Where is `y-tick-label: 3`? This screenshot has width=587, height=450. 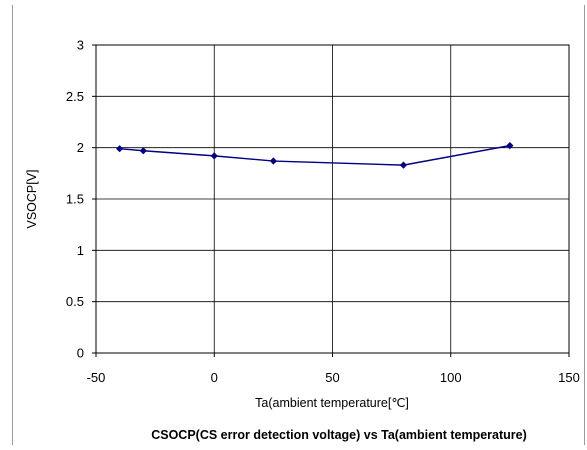
y-tick-label: 3 is located at coordinates (80, 45).